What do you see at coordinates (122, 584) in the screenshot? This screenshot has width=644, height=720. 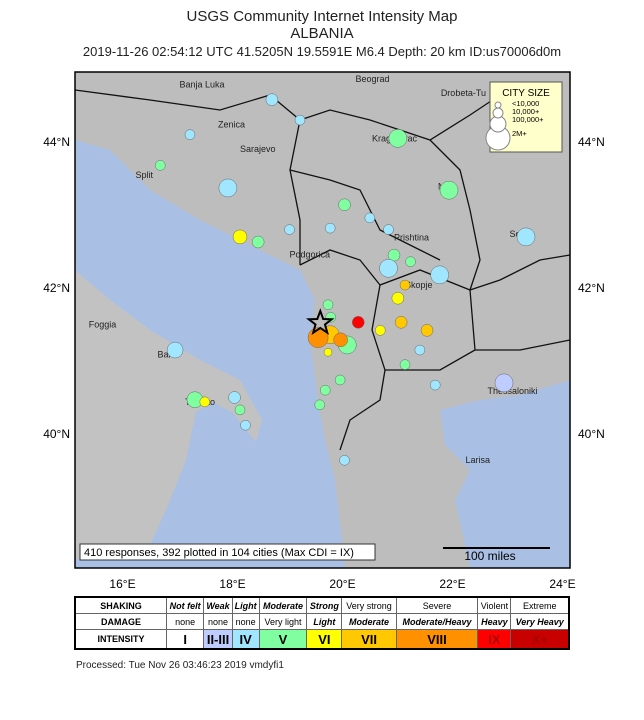 I see `lon-tick-label: 16°E` at bounding box center [122, 584].